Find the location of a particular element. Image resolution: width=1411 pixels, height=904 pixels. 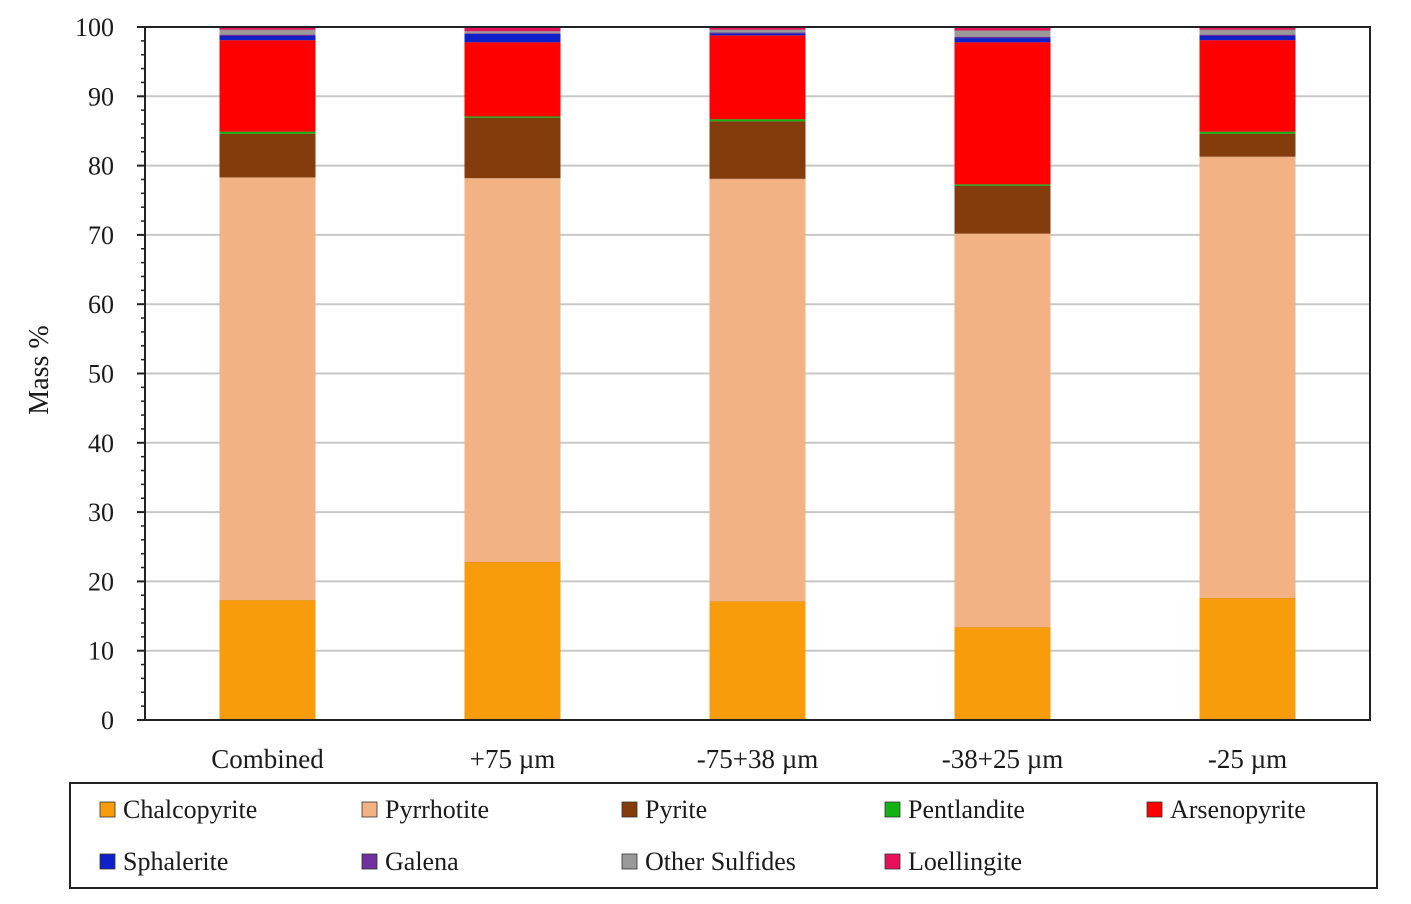

y-axis-title: Mass % is located at coordinates (39, 369).